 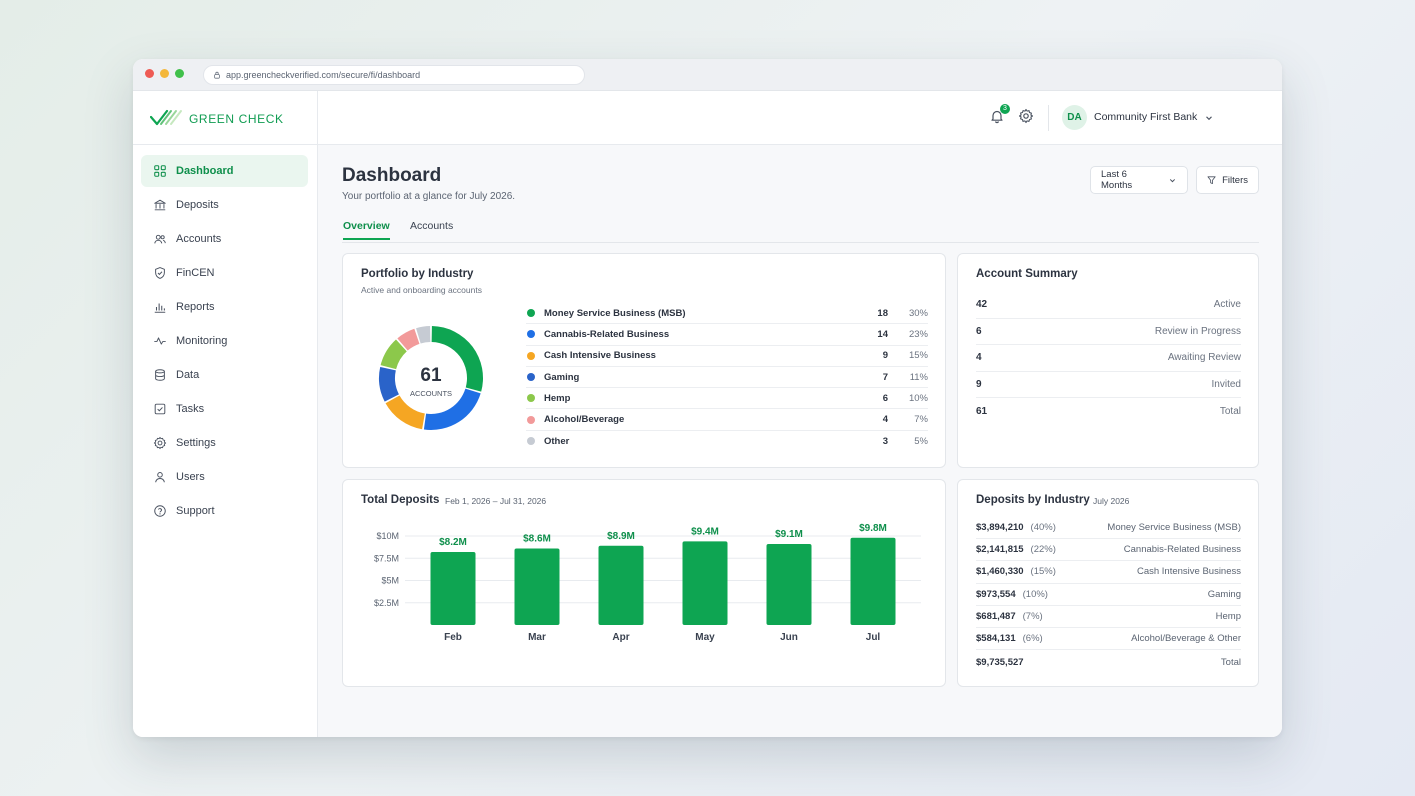 What do you see at coordinates (727, 420) in the screenshot?
I see `legend-row: Alcohol/Beverage 4 7%` at bounding box center [727, 420].